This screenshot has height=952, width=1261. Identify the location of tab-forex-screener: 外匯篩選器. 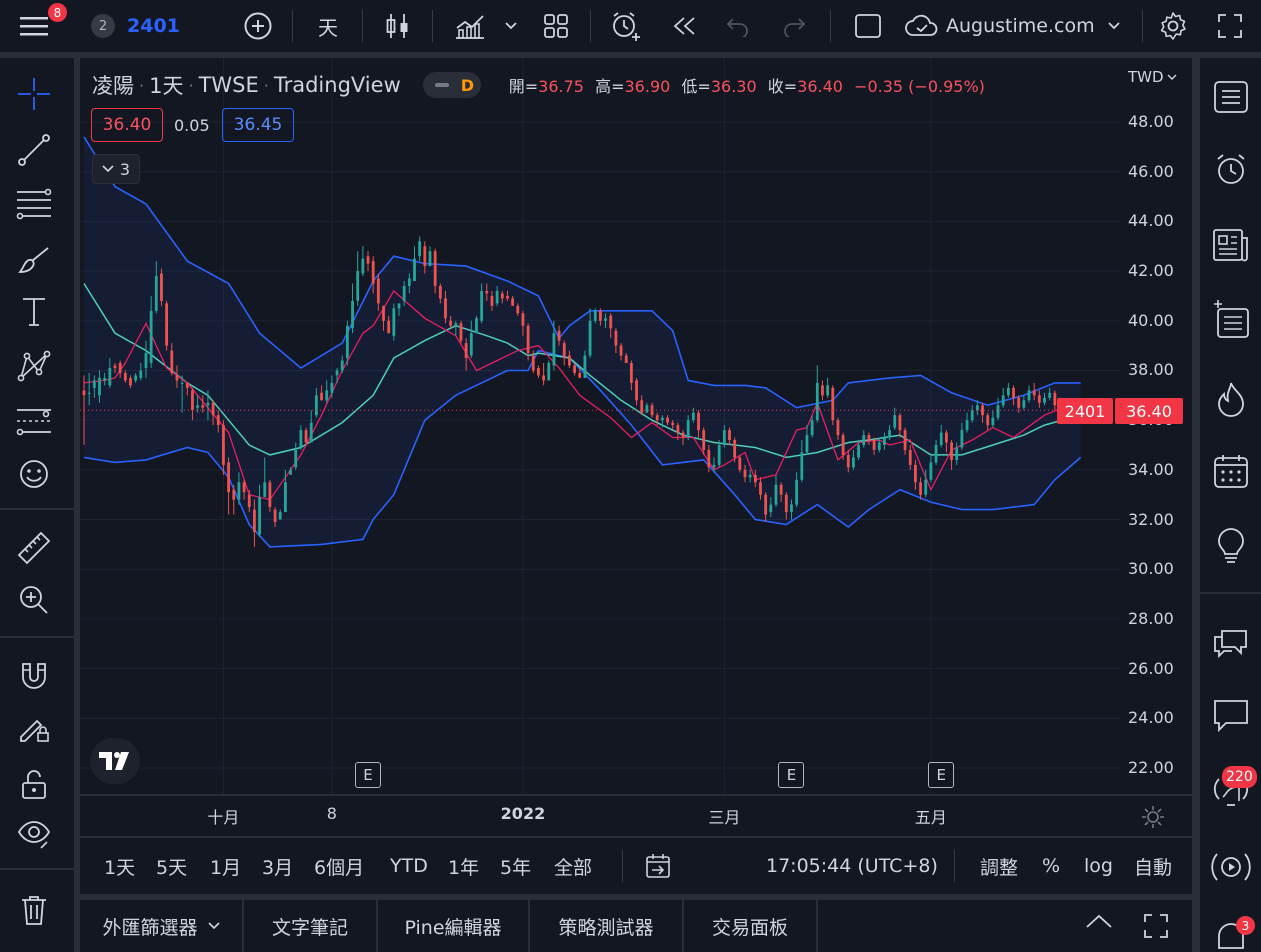
(162, 926).